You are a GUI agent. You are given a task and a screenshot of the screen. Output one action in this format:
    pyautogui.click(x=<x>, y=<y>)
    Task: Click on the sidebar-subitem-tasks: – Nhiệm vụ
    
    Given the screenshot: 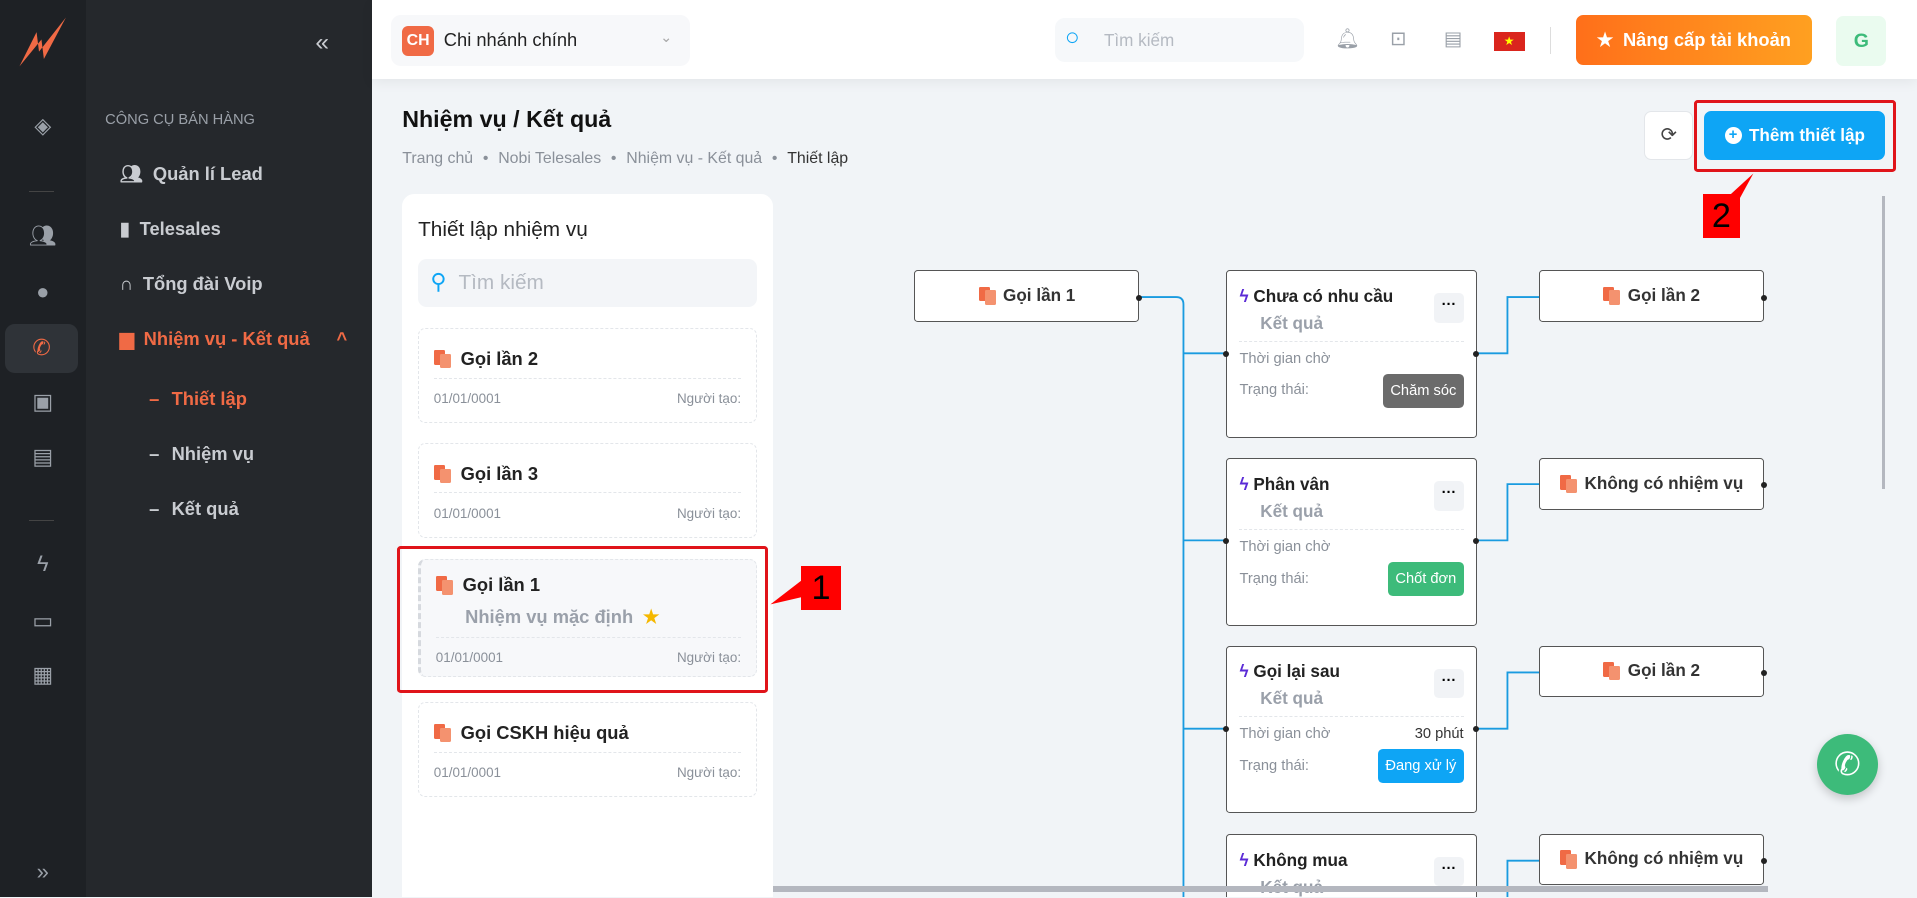 What is the action you would take?
    pyautogui.click(x=202, y=453)
    